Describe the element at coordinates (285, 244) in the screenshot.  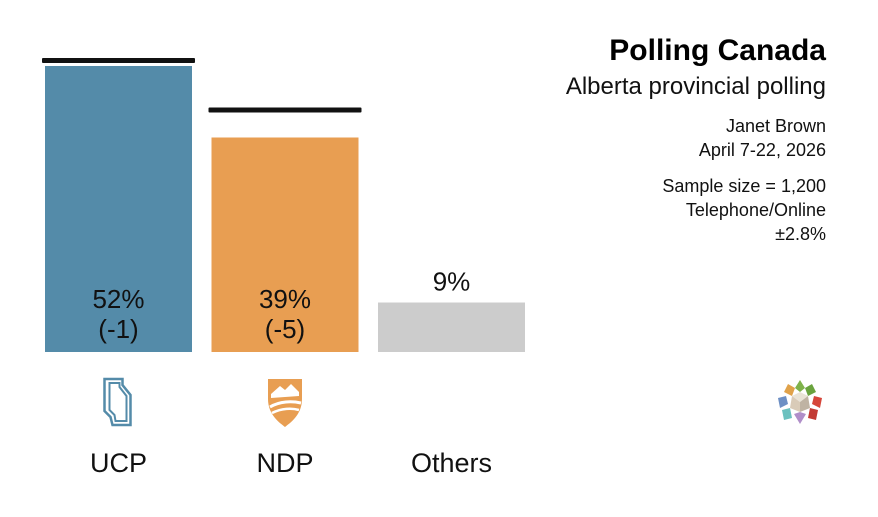
I see `bar-ndp` at that location.